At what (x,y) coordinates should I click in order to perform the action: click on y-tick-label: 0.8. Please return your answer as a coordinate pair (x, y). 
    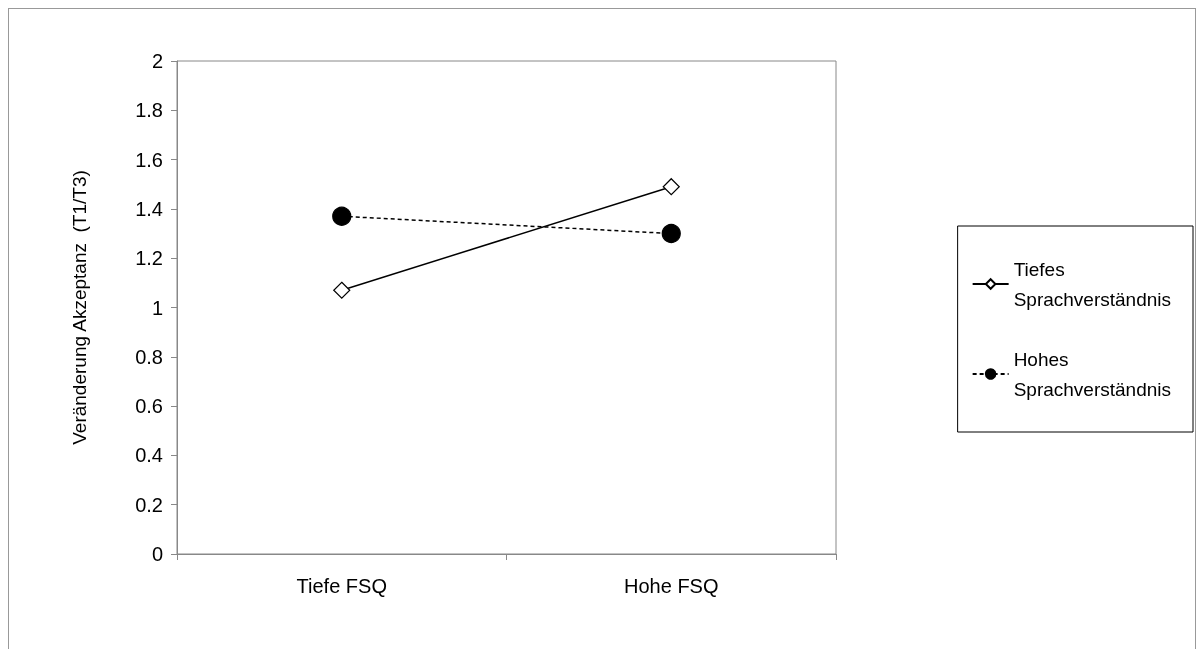
    Looking at the image, I should click on (149, 356).